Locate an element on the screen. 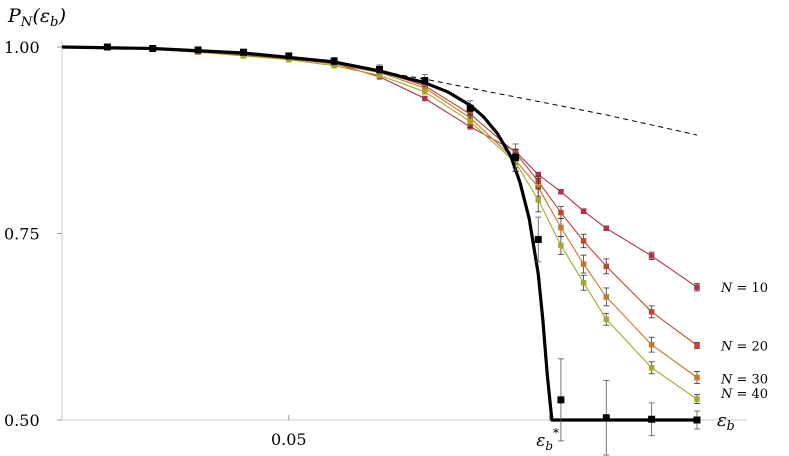  x-tick-label: εb* is located at coordinates (547, 439).